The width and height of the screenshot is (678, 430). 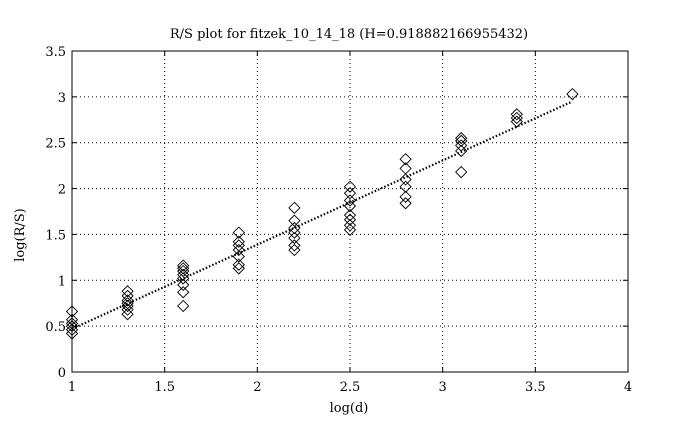 I want to click on x-tick-label: 4, so click(x=628, y=387).